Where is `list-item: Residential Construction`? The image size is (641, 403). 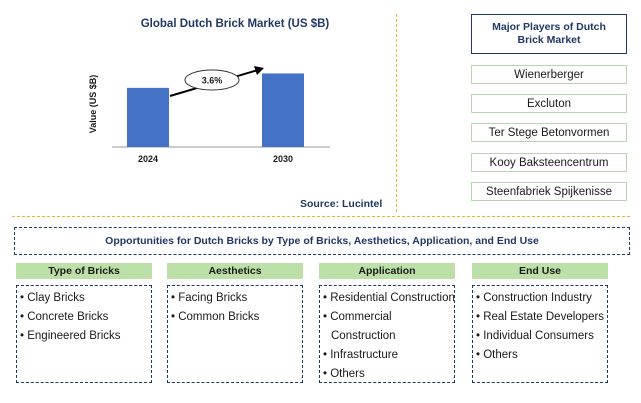 list-item: Residential Construction is located at coordinates (388, 298).